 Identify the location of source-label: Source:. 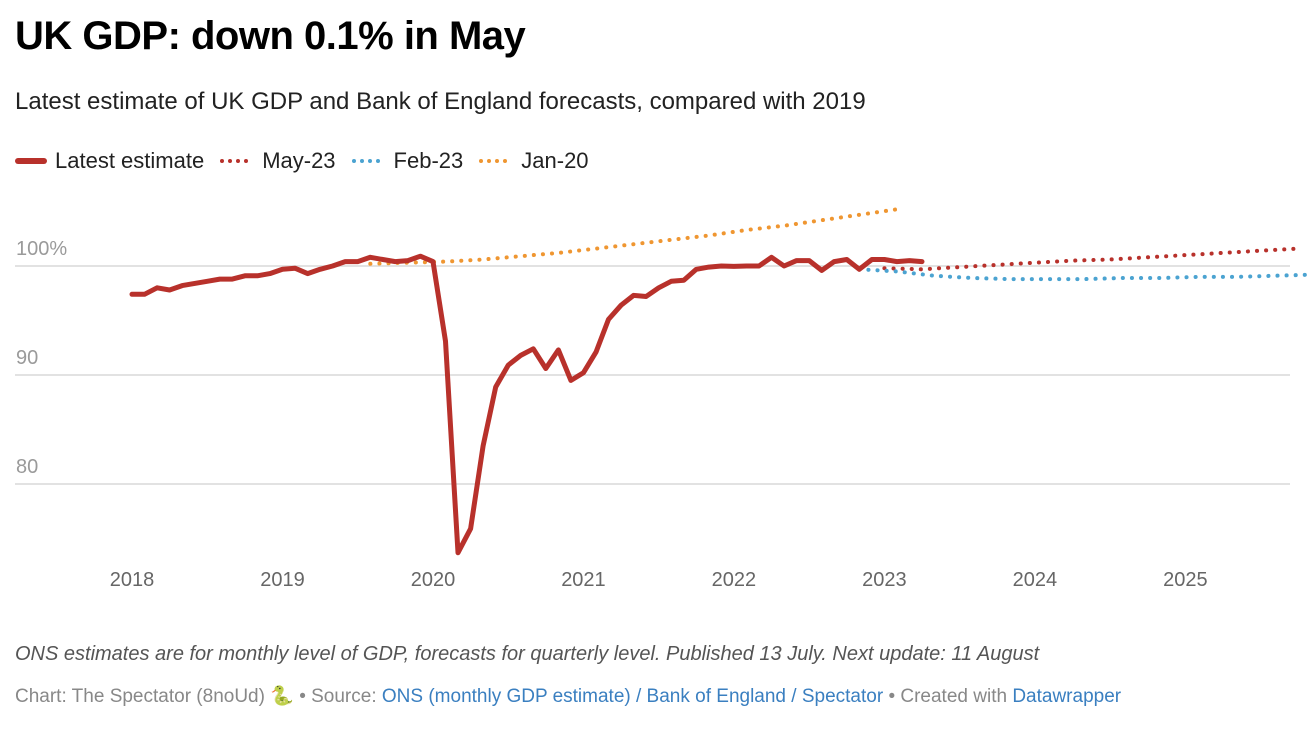
(344, 696).